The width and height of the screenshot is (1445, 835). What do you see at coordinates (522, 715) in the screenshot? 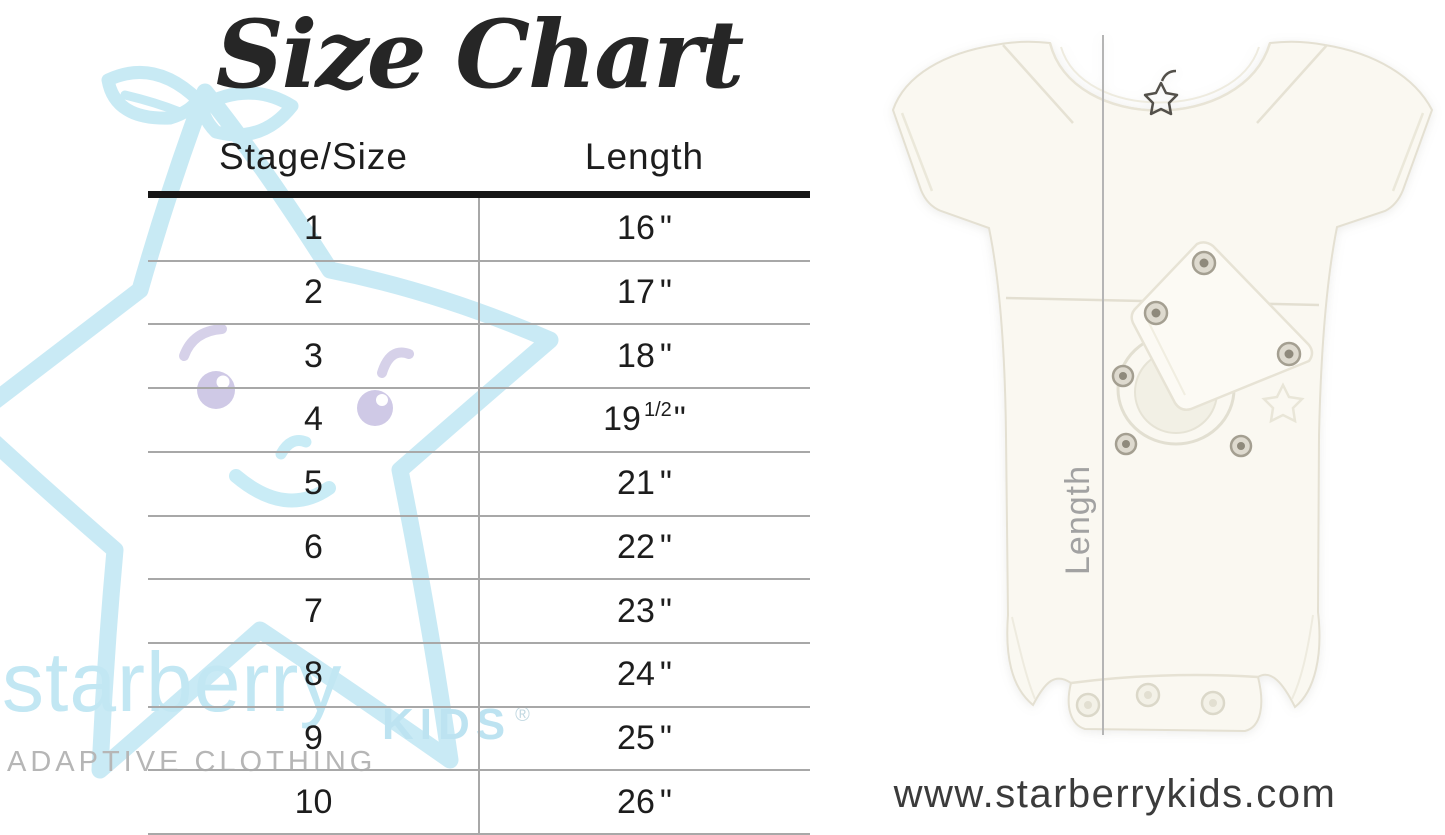
I see `registered-mark: ®` at bounding box center [522, 715].